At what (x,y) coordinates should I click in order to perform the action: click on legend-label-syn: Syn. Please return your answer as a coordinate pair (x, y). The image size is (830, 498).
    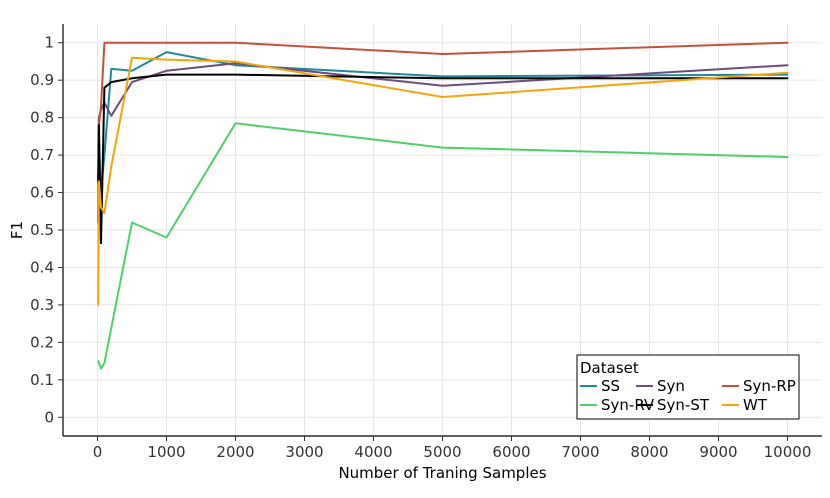
    Looking at the image, I should click on (671, 386).